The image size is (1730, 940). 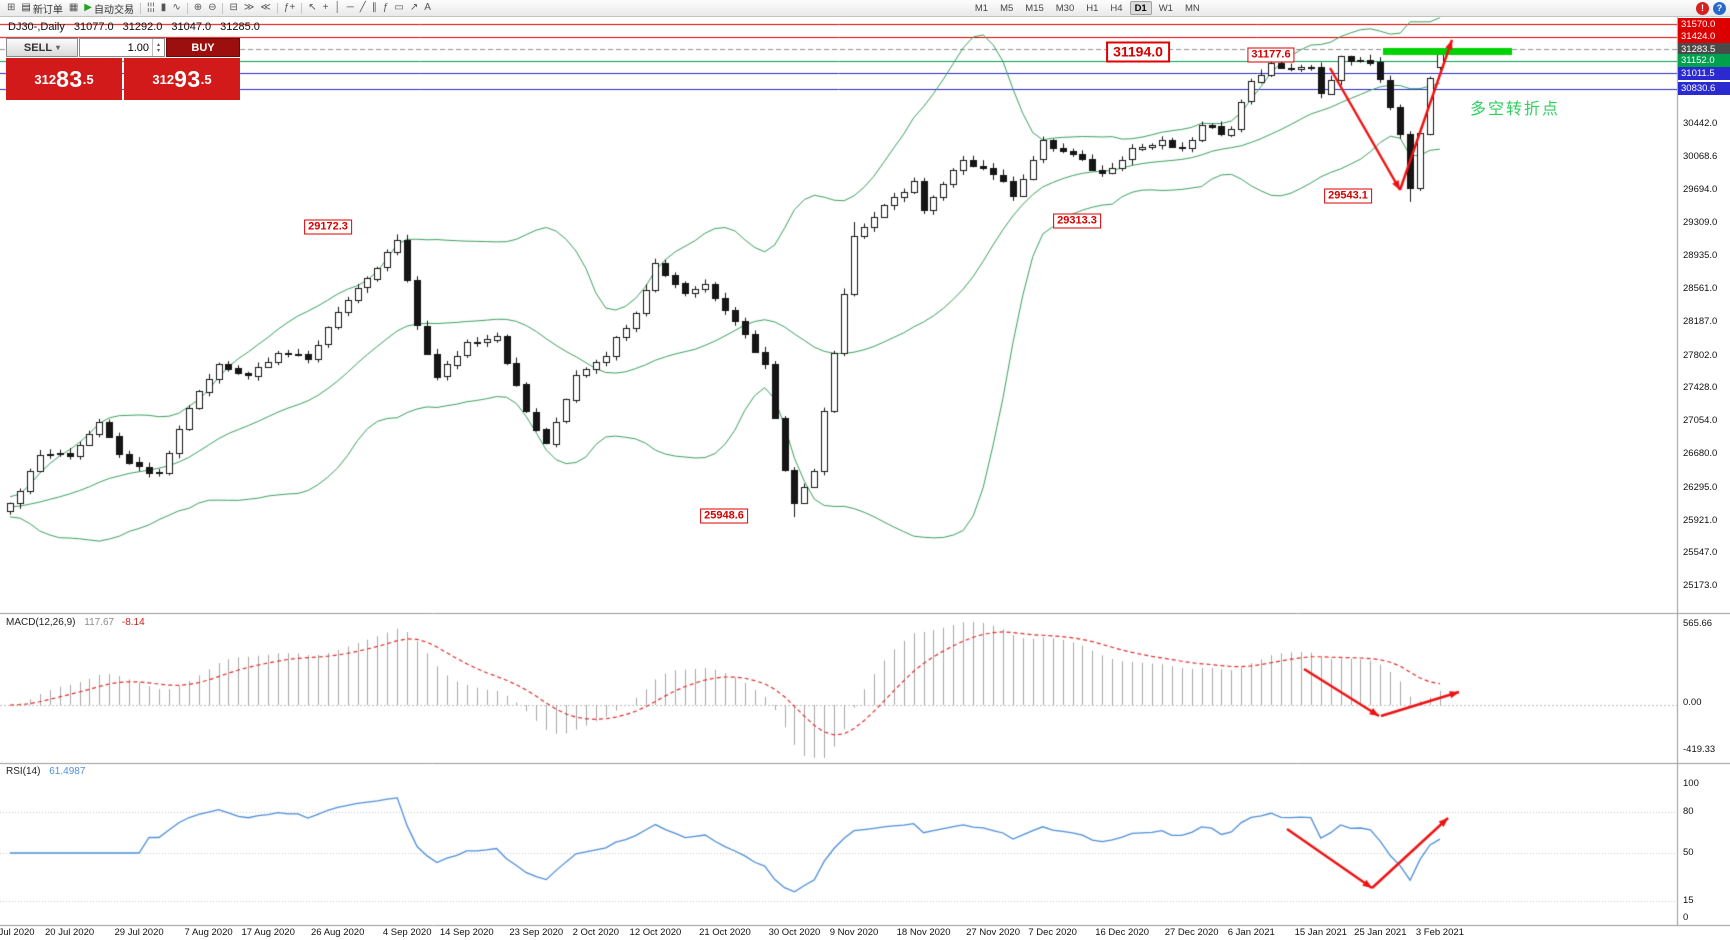 I want to click on tile-windows-icon: ⊟, so click(x=233, y=7).